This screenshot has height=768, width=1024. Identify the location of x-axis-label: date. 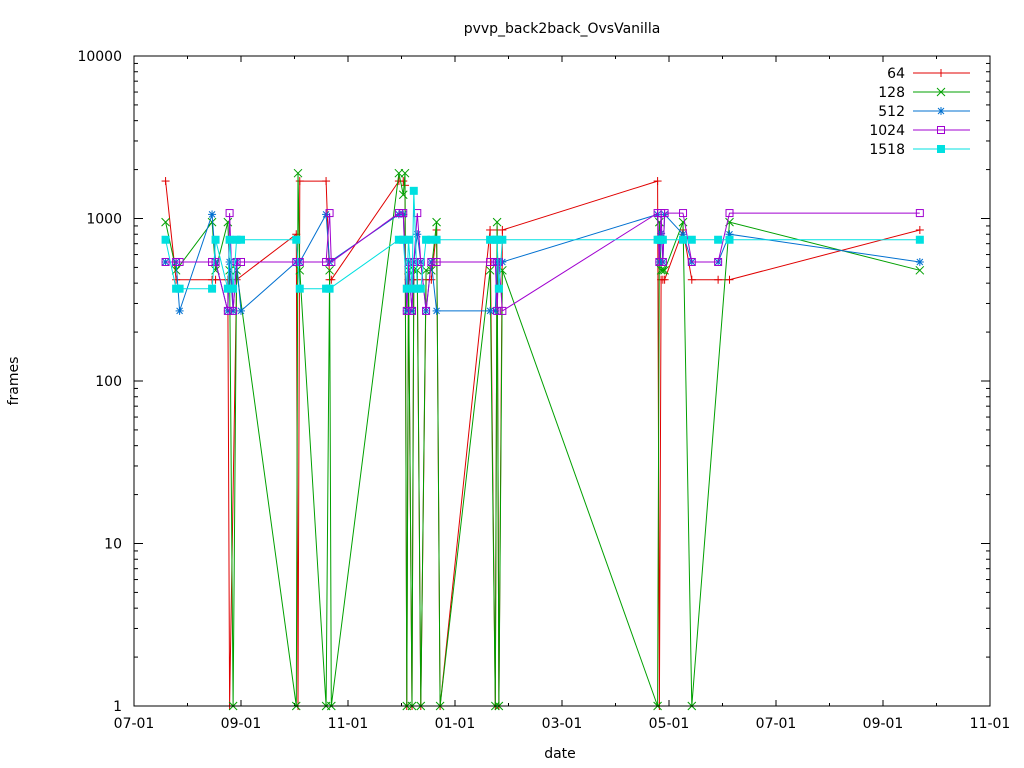
(560, 754).